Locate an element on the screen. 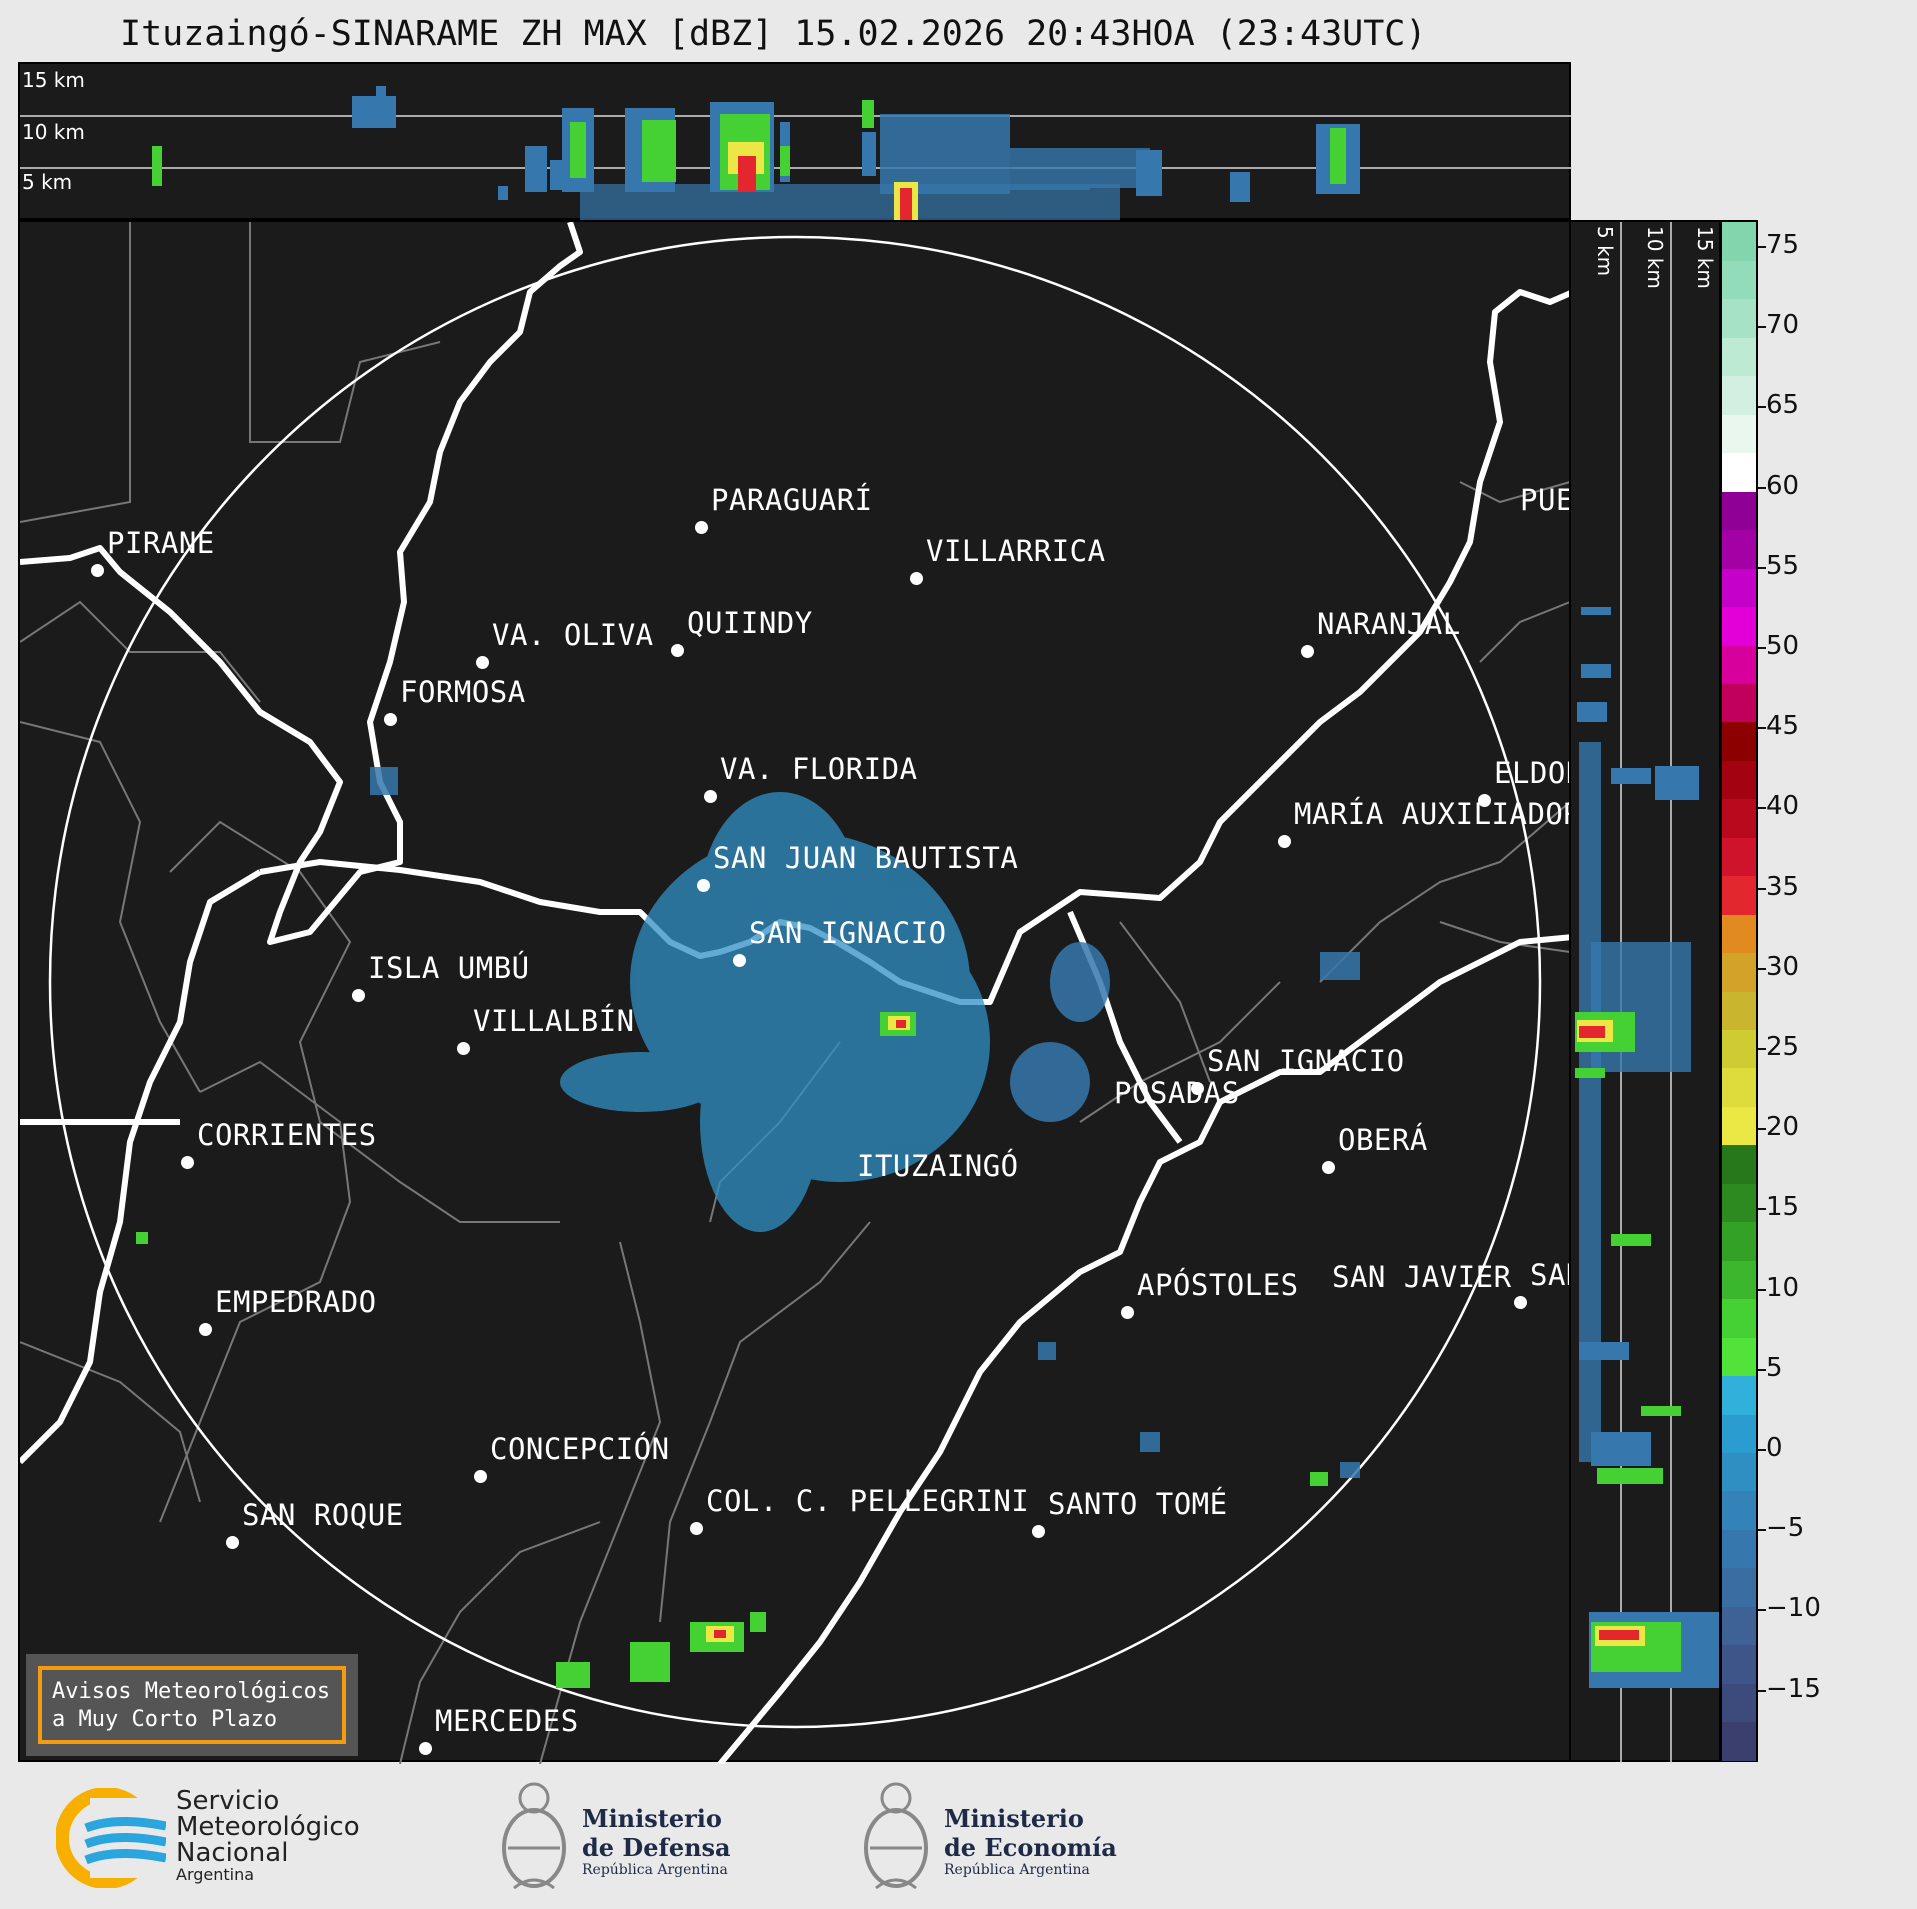 The image size is (1917, 1909). city-label: APÓSTOLES is located at coordinates (1218, 1285).